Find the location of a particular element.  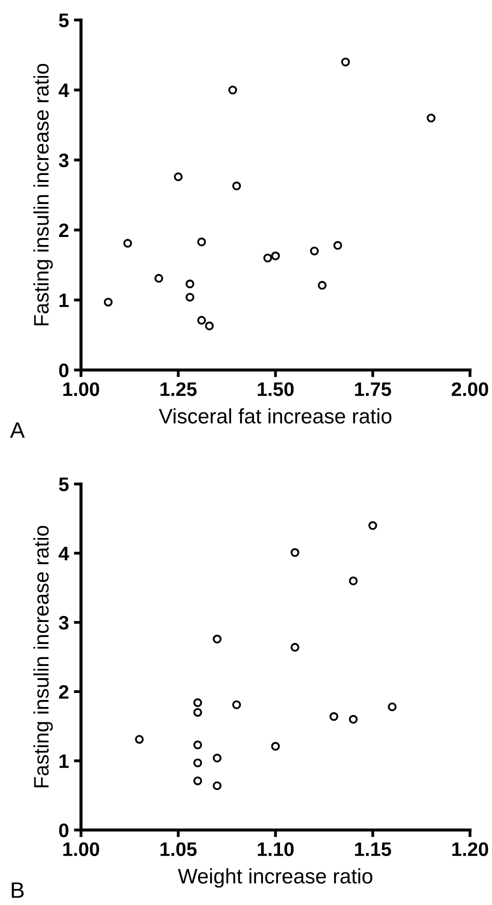

x-tick-label: 1.20 is located at coordinates (470, 849).